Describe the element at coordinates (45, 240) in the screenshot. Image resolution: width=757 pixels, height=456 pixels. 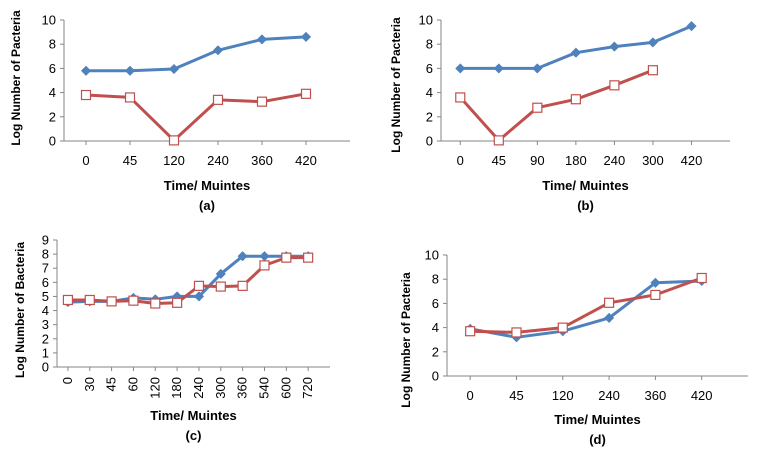
I see `y-tick-label: 9` at that location.